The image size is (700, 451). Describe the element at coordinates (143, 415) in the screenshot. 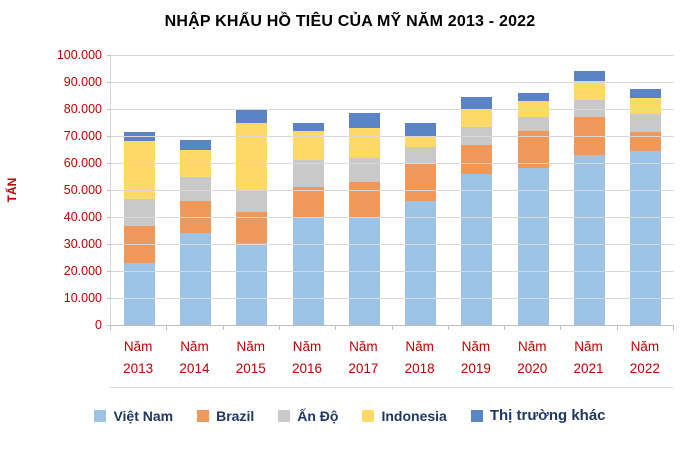

I see `legend-label: Việt Nam` at that location.